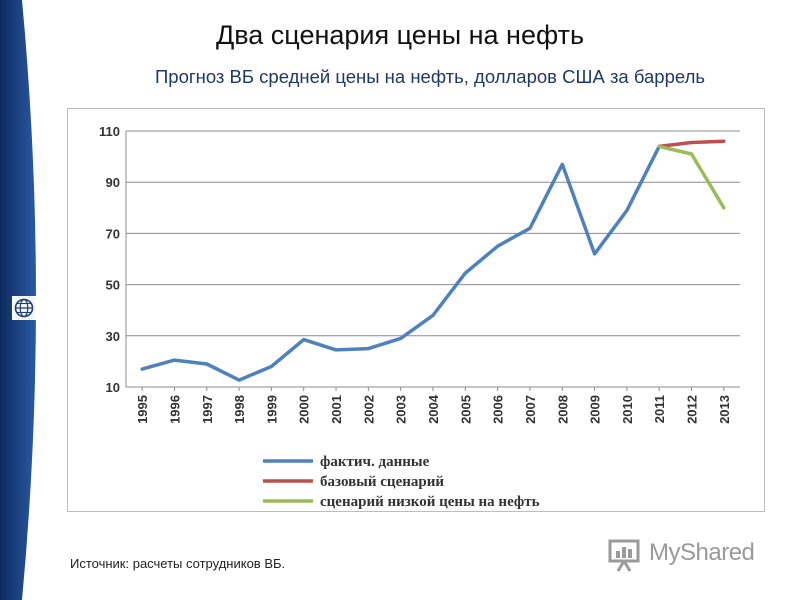 Image resolution: width=800 pixels, height=600 pixels. What do you see at coordinates (530, 409) in the screenshot?
I see `x-tick-label: 2007` at bounding box center [530, 409].